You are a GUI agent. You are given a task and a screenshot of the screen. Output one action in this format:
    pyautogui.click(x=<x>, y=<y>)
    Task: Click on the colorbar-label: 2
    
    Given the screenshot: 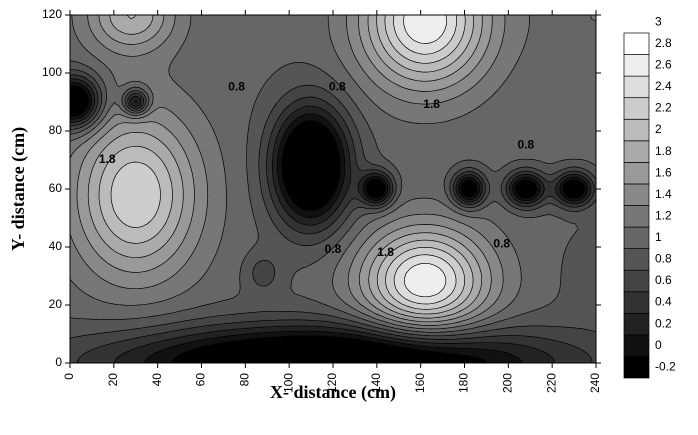 What is the action you would take?
    pyautogui.click(x=658, y=129)
    